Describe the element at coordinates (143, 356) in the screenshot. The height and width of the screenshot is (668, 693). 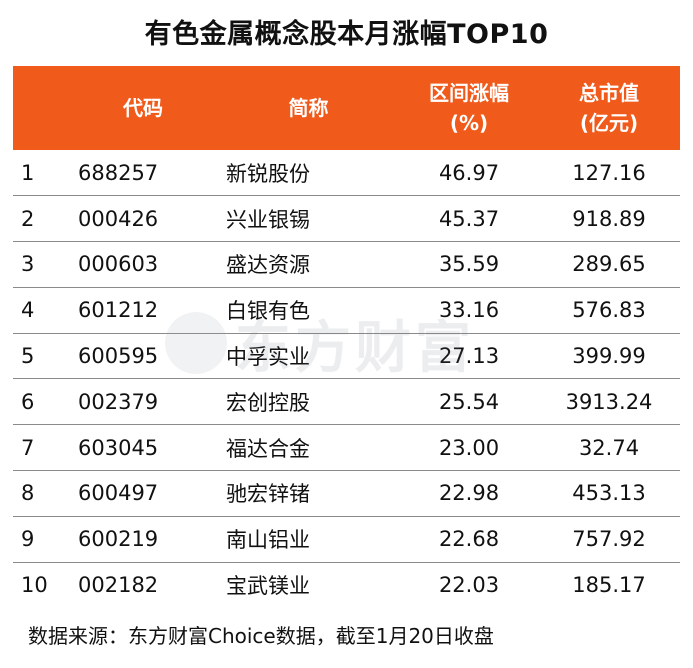
I see `code-cell: 600595` at that location.